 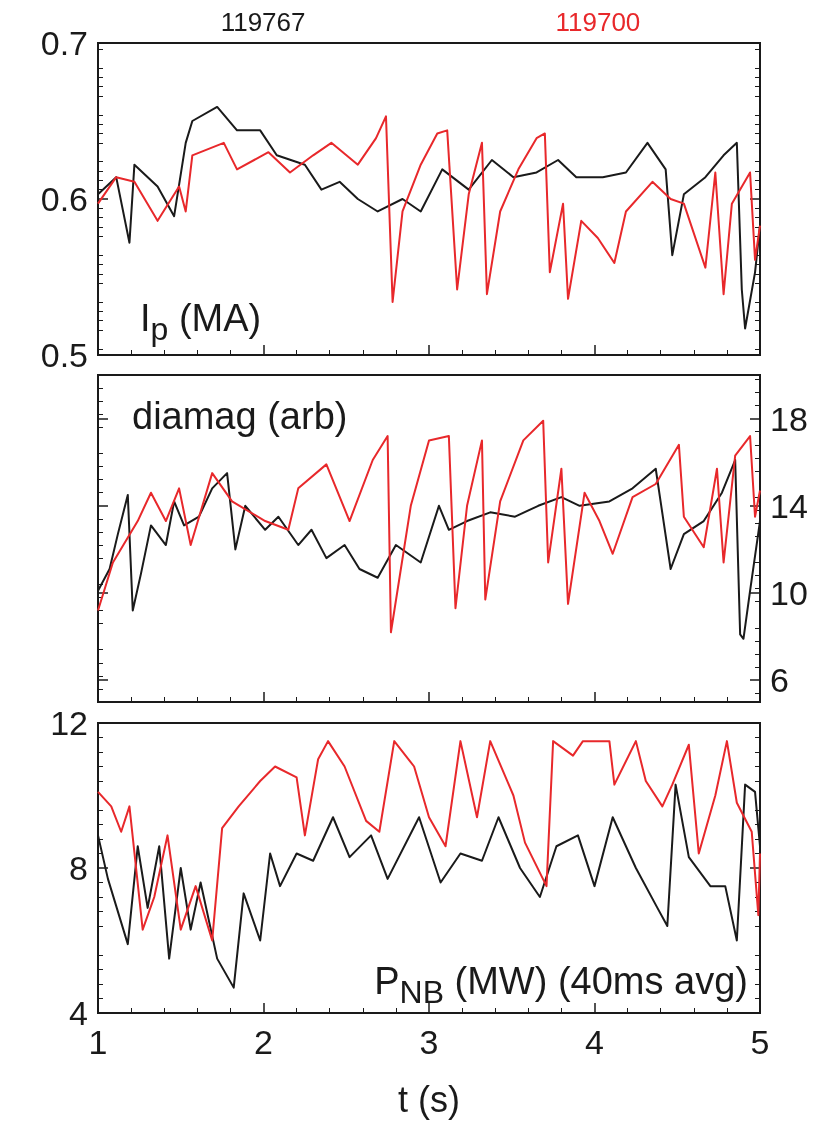 I want to click on x-tick-label: 5, so click(x=760, y=1042).